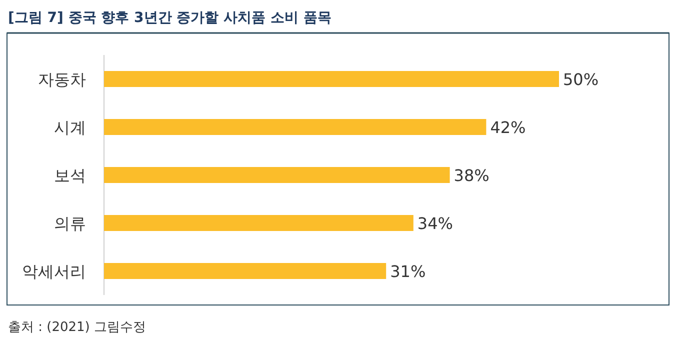  I want to click on y-tick-label: 악세서리, so click(54, 271).